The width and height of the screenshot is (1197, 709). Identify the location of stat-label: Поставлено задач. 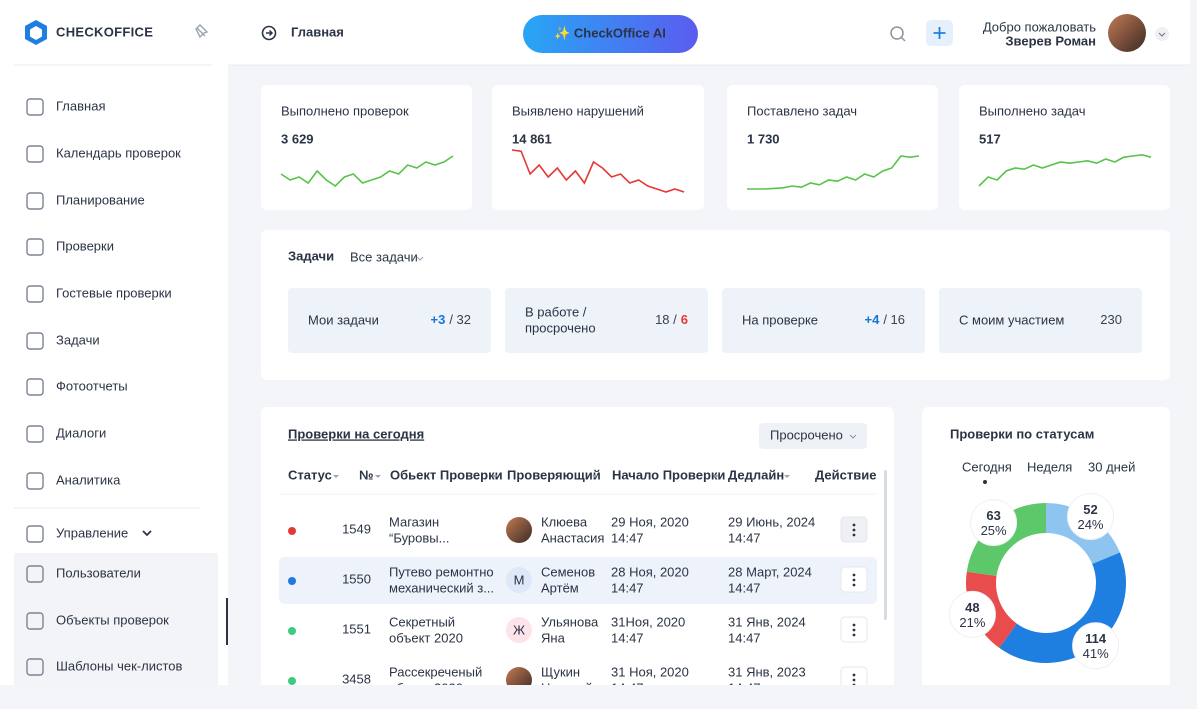
(802, 110).